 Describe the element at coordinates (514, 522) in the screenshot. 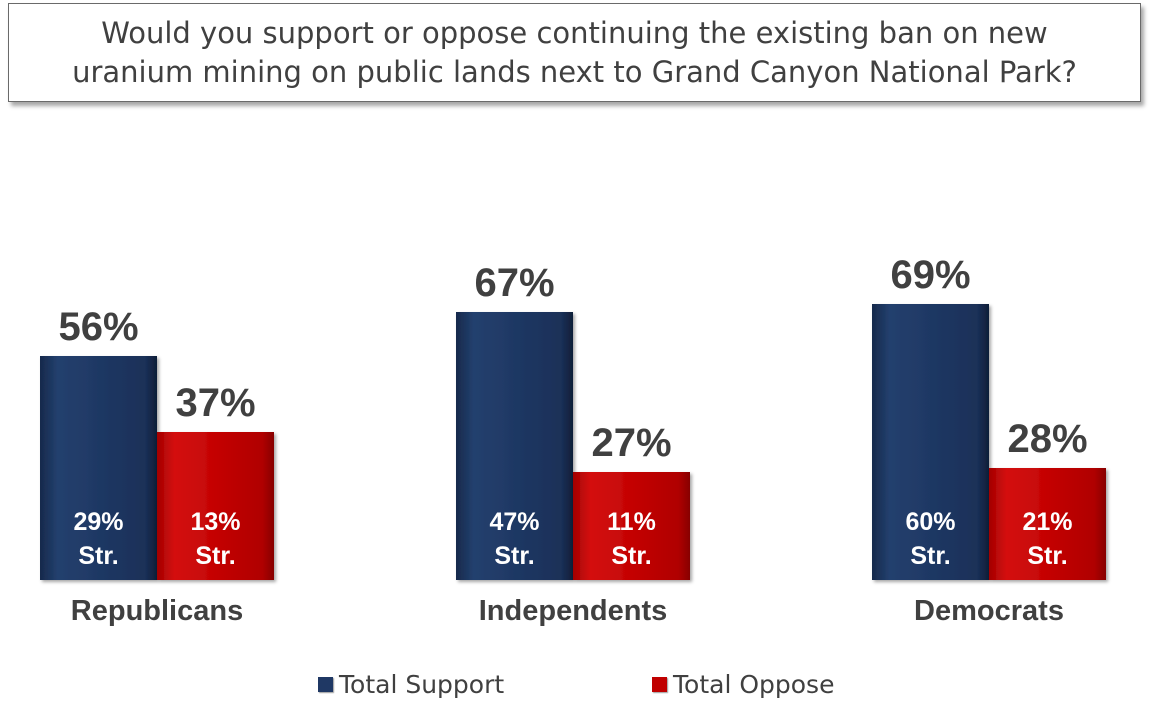

I see `strong-label-support-independents: 47%` at that location.